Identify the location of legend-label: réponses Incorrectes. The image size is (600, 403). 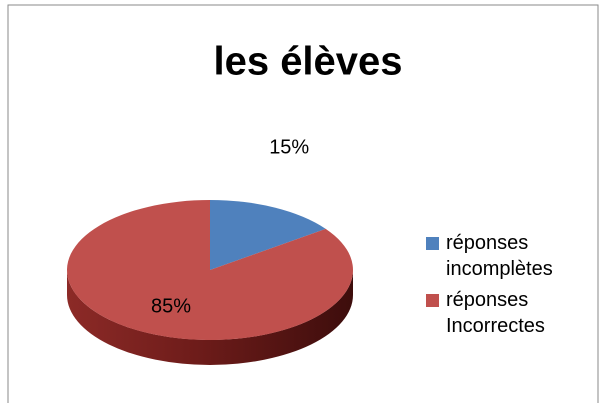
(495, 313).